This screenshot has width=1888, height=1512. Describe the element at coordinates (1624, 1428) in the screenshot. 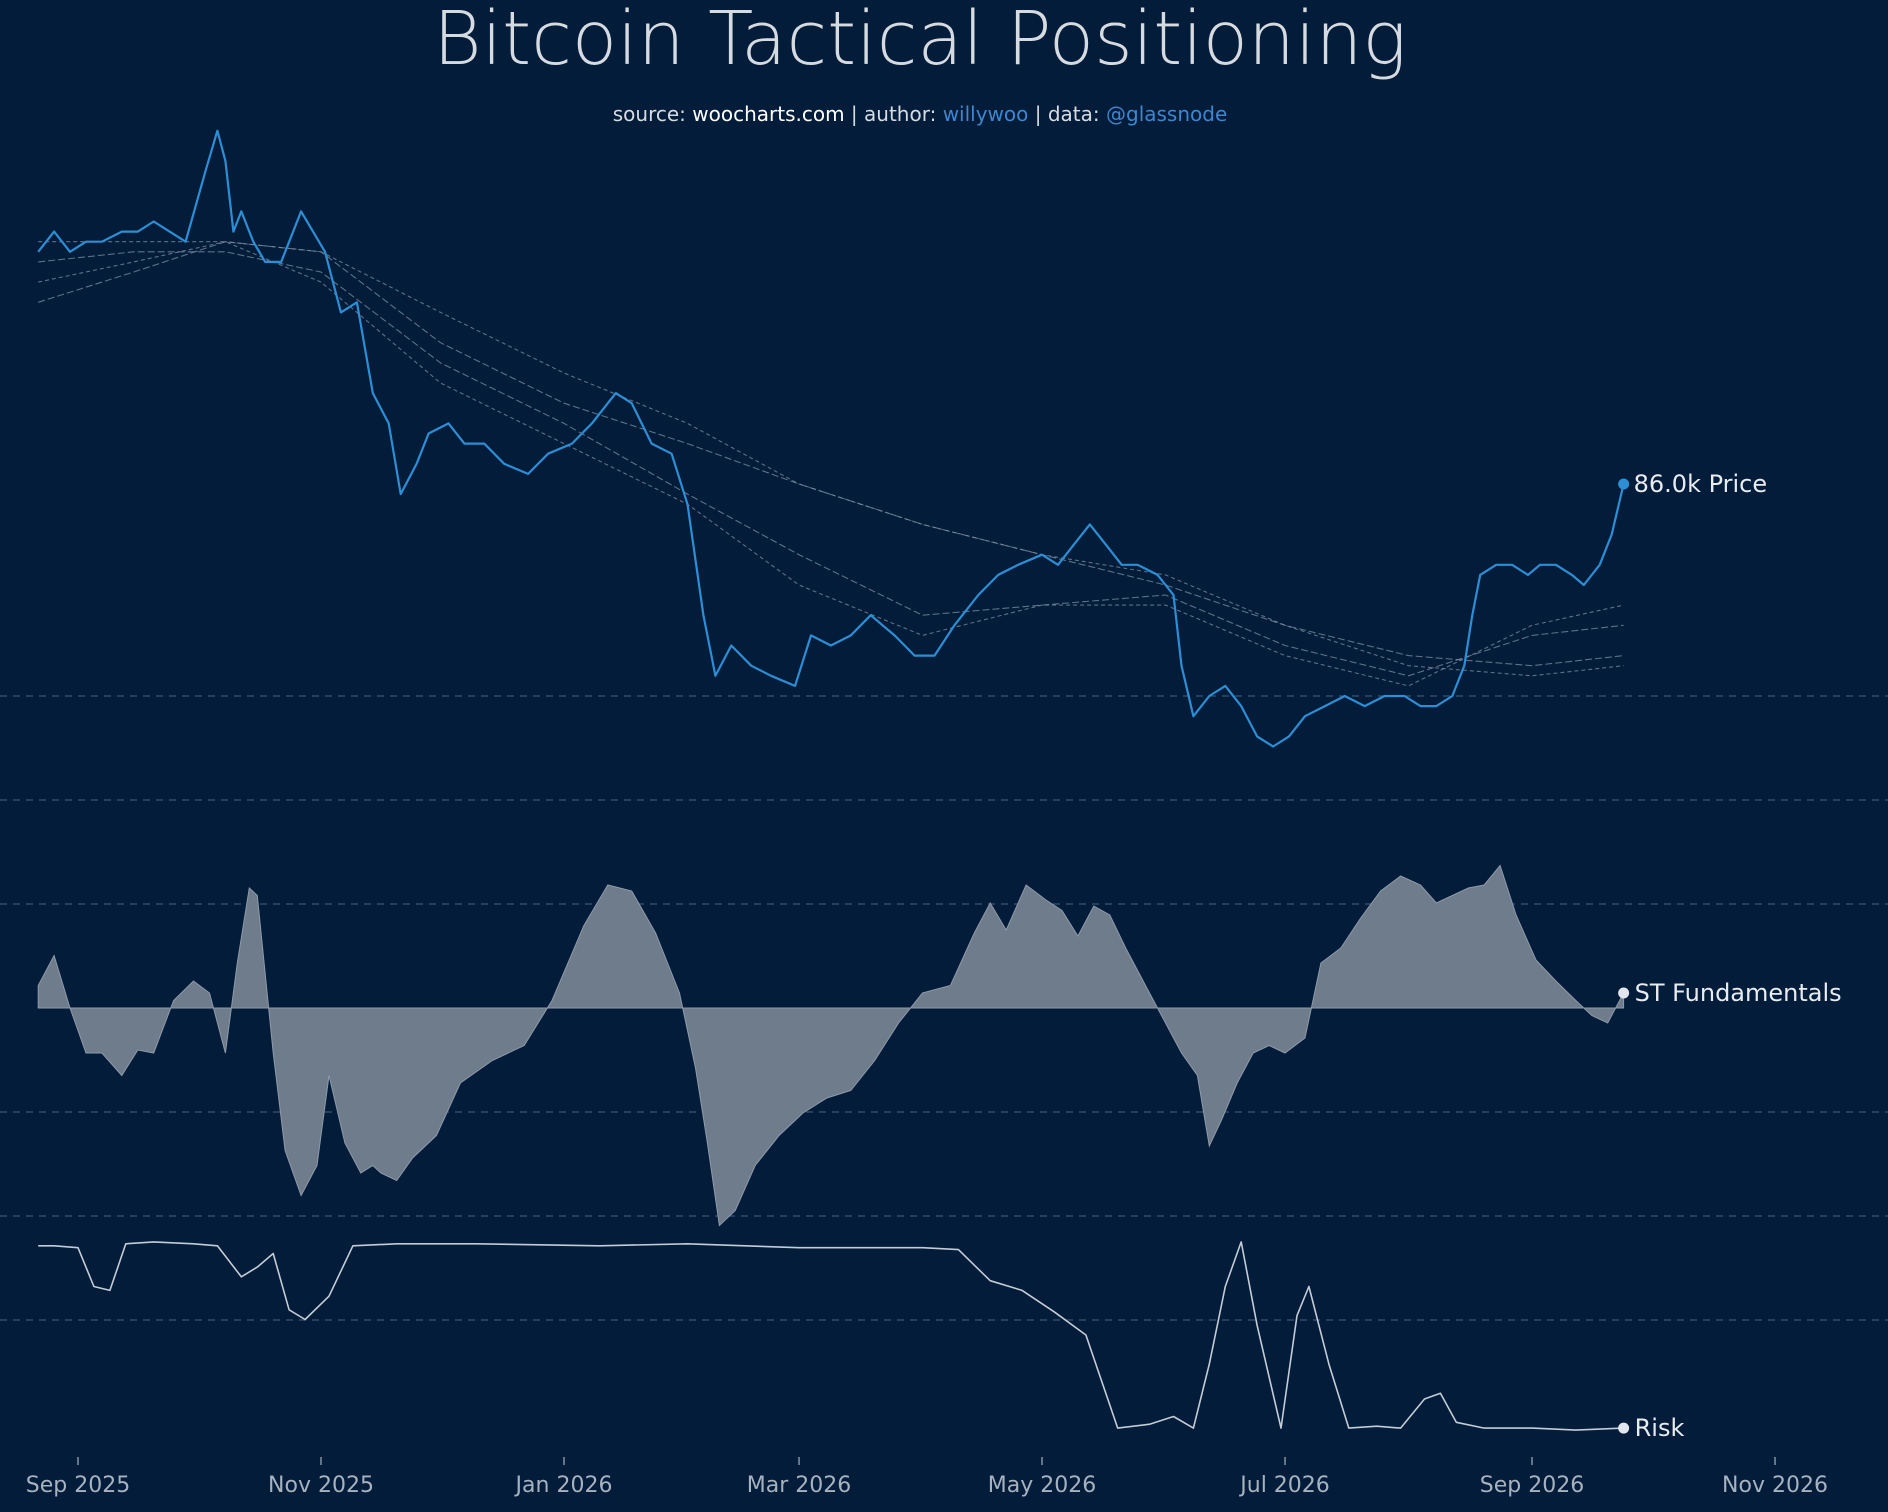

I see `risk-end-marker` at that location.